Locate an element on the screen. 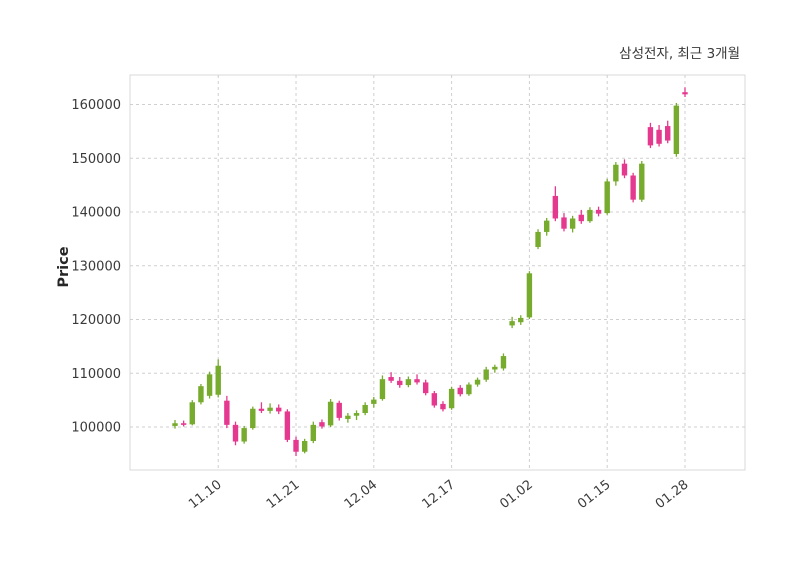  chart-title: 삼성전자, 최근 3개월 is located at coordinates (679, 54).